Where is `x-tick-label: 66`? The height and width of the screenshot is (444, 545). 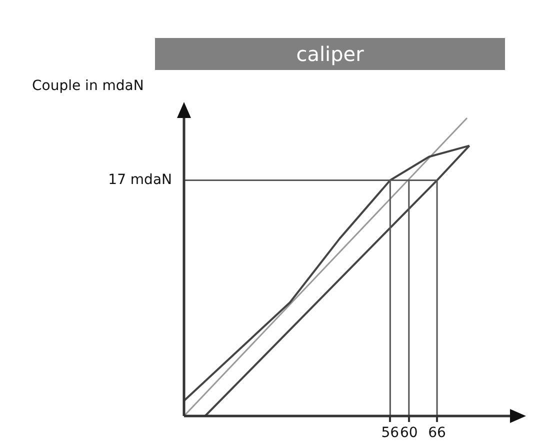 x-tick-label: 66 is located at coordinates (437, 433).